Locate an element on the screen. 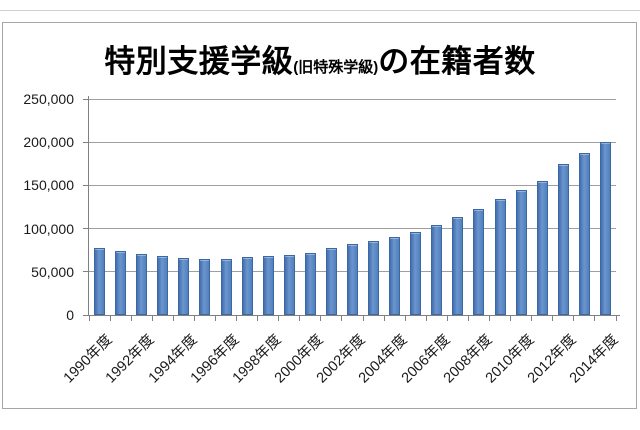 Image resolution: width=640 pixels, height=430 pixels. y-axis-label: 250,000 is located at coordinates (48, 99).